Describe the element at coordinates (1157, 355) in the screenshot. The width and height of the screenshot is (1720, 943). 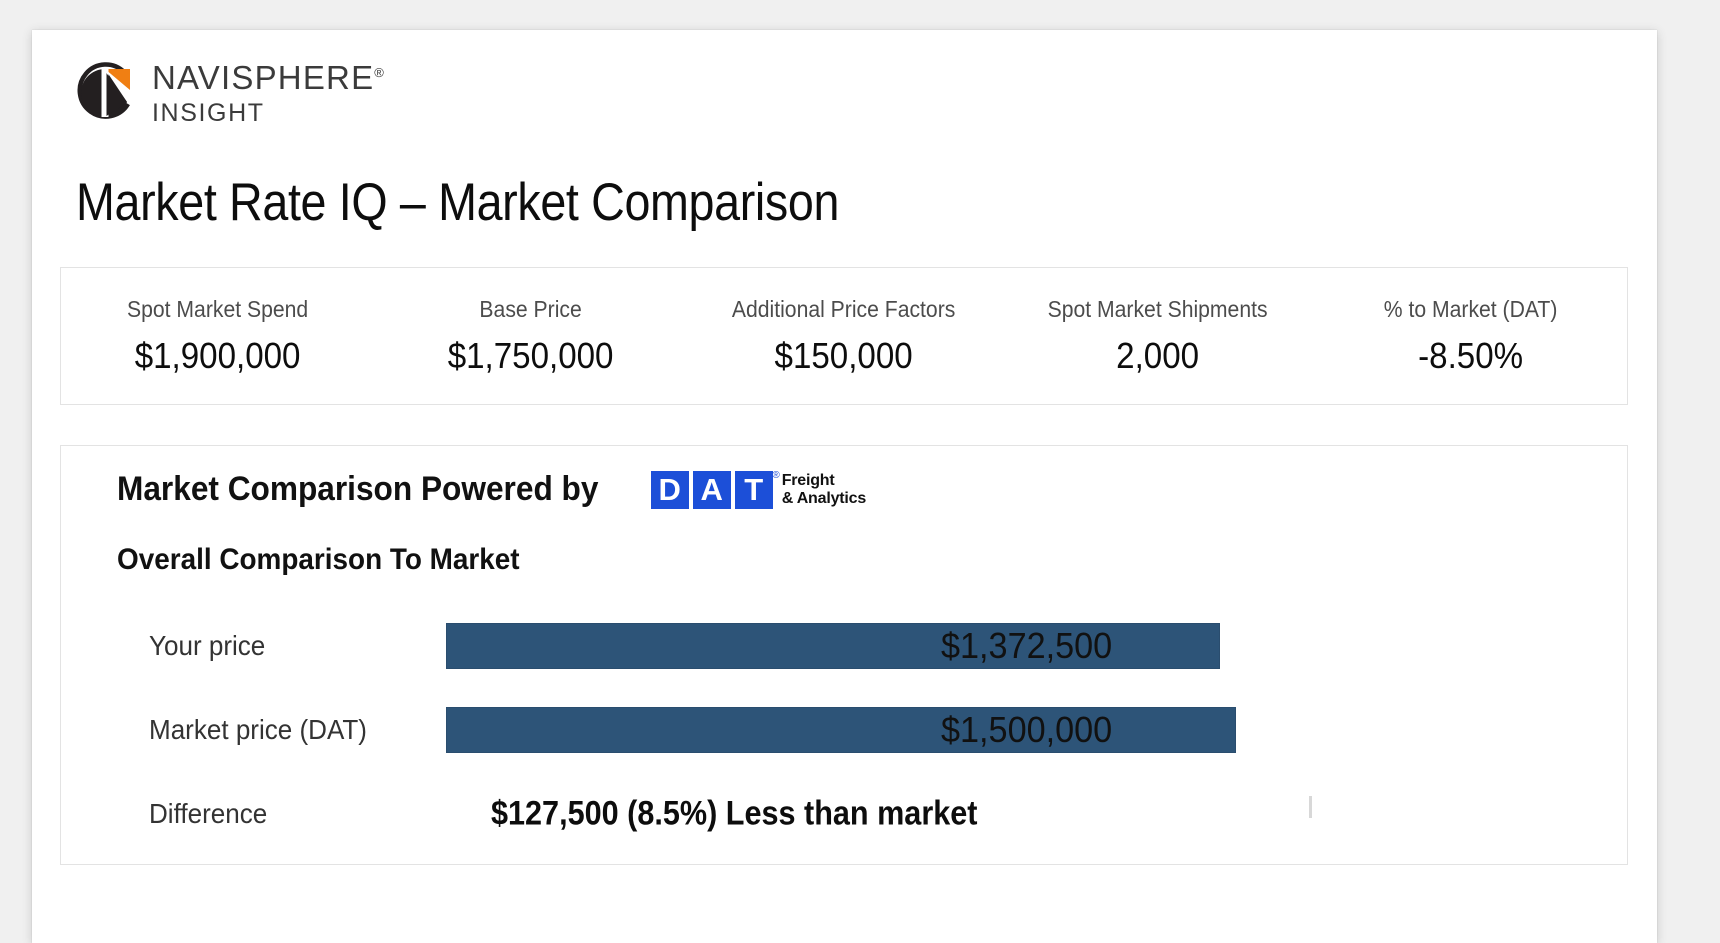
I see `kpi-value: 2,000` at that location.